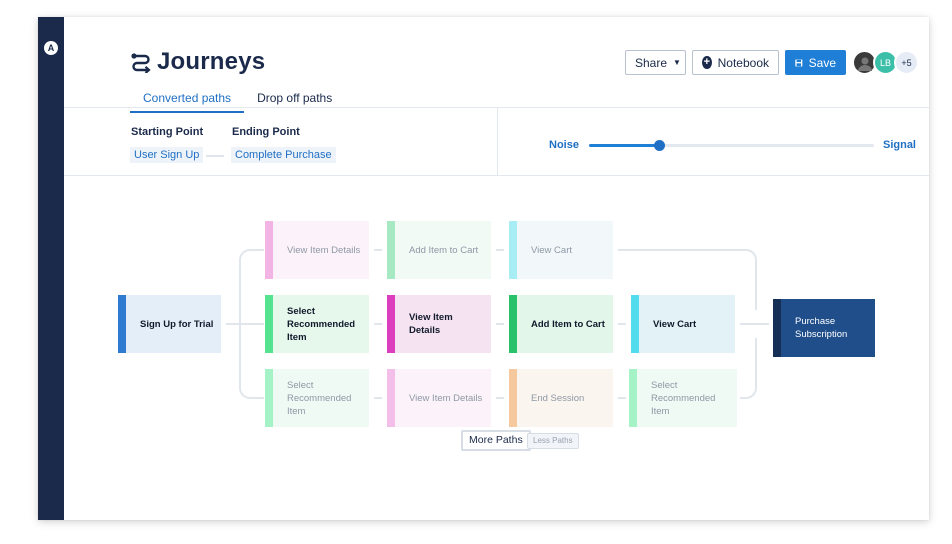 The height and width of the screenshot is (544, 952). Describe the element at coordinates (51, 268) in the screenshot. I see `sidebar: A` at that location.